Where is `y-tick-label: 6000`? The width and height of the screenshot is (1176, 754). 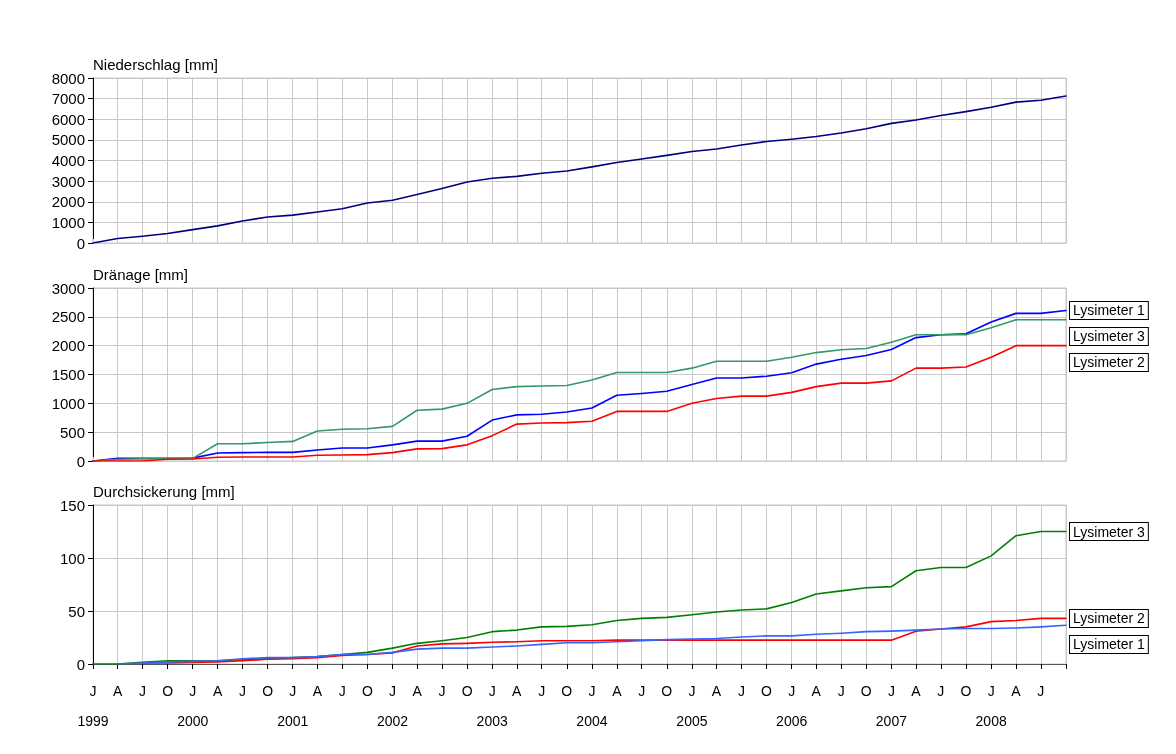 y-tick-label: 6000 is located at coordinates (68, 119).